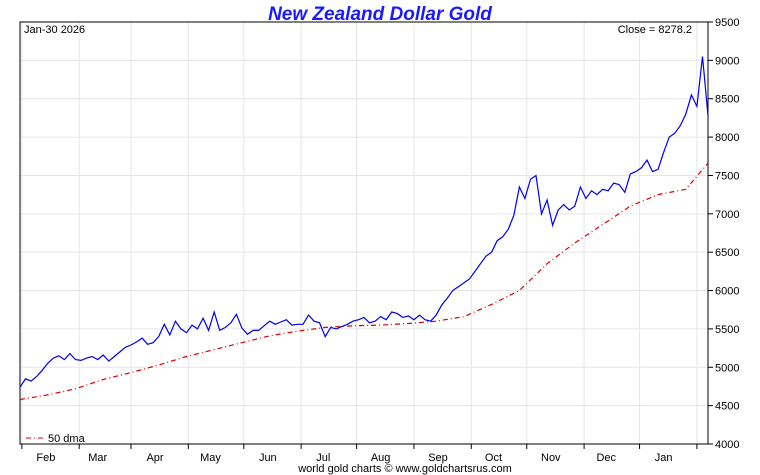 Image resolution: width=760 pixels, height=475 pixels. Describe the element at coordinates (210, 458) in the screenshot. I see `x-tick-label: May` at that location.